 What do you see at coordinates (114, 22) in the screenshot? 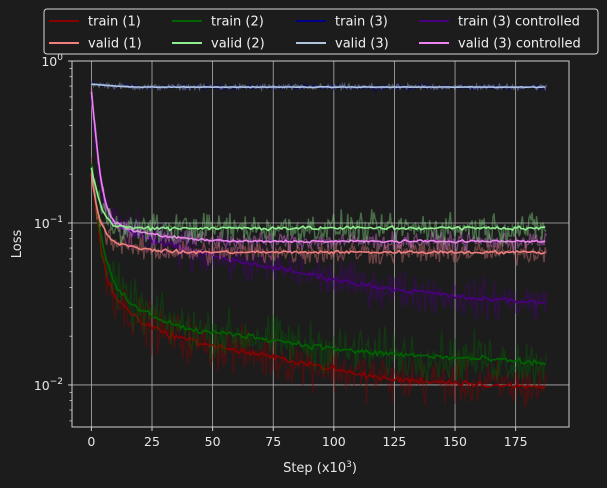
I see `legend-label: train (1)` at bounding box center [114, 22].